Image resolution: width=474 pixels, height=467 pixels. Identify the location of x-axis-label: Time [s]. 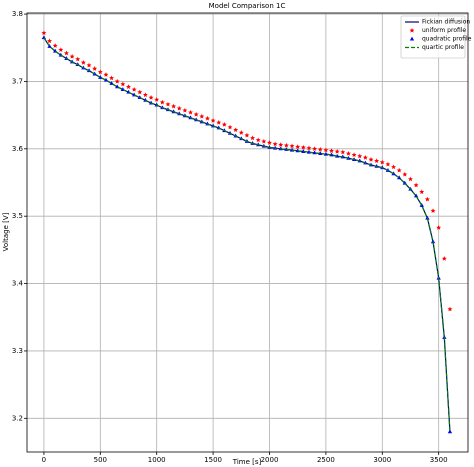
(247, 462).